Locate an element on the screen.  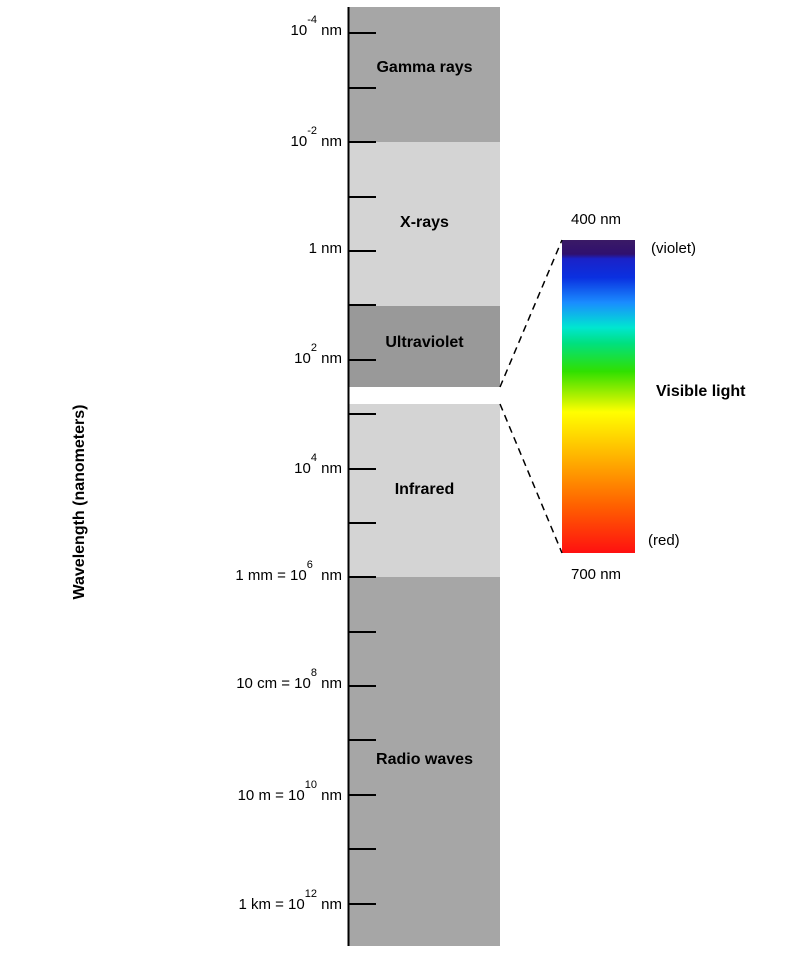
gamma-rays-label: Gamma rays is located at coordinates (424, 67).